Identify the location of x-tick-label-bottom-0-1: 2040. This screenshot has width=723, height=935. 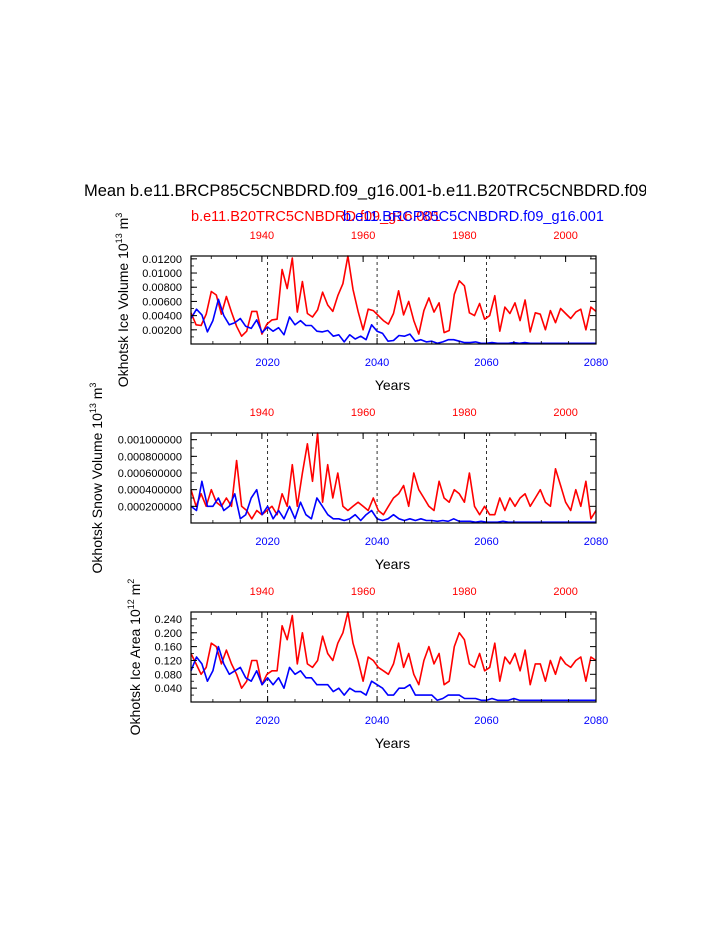
(377, 363).